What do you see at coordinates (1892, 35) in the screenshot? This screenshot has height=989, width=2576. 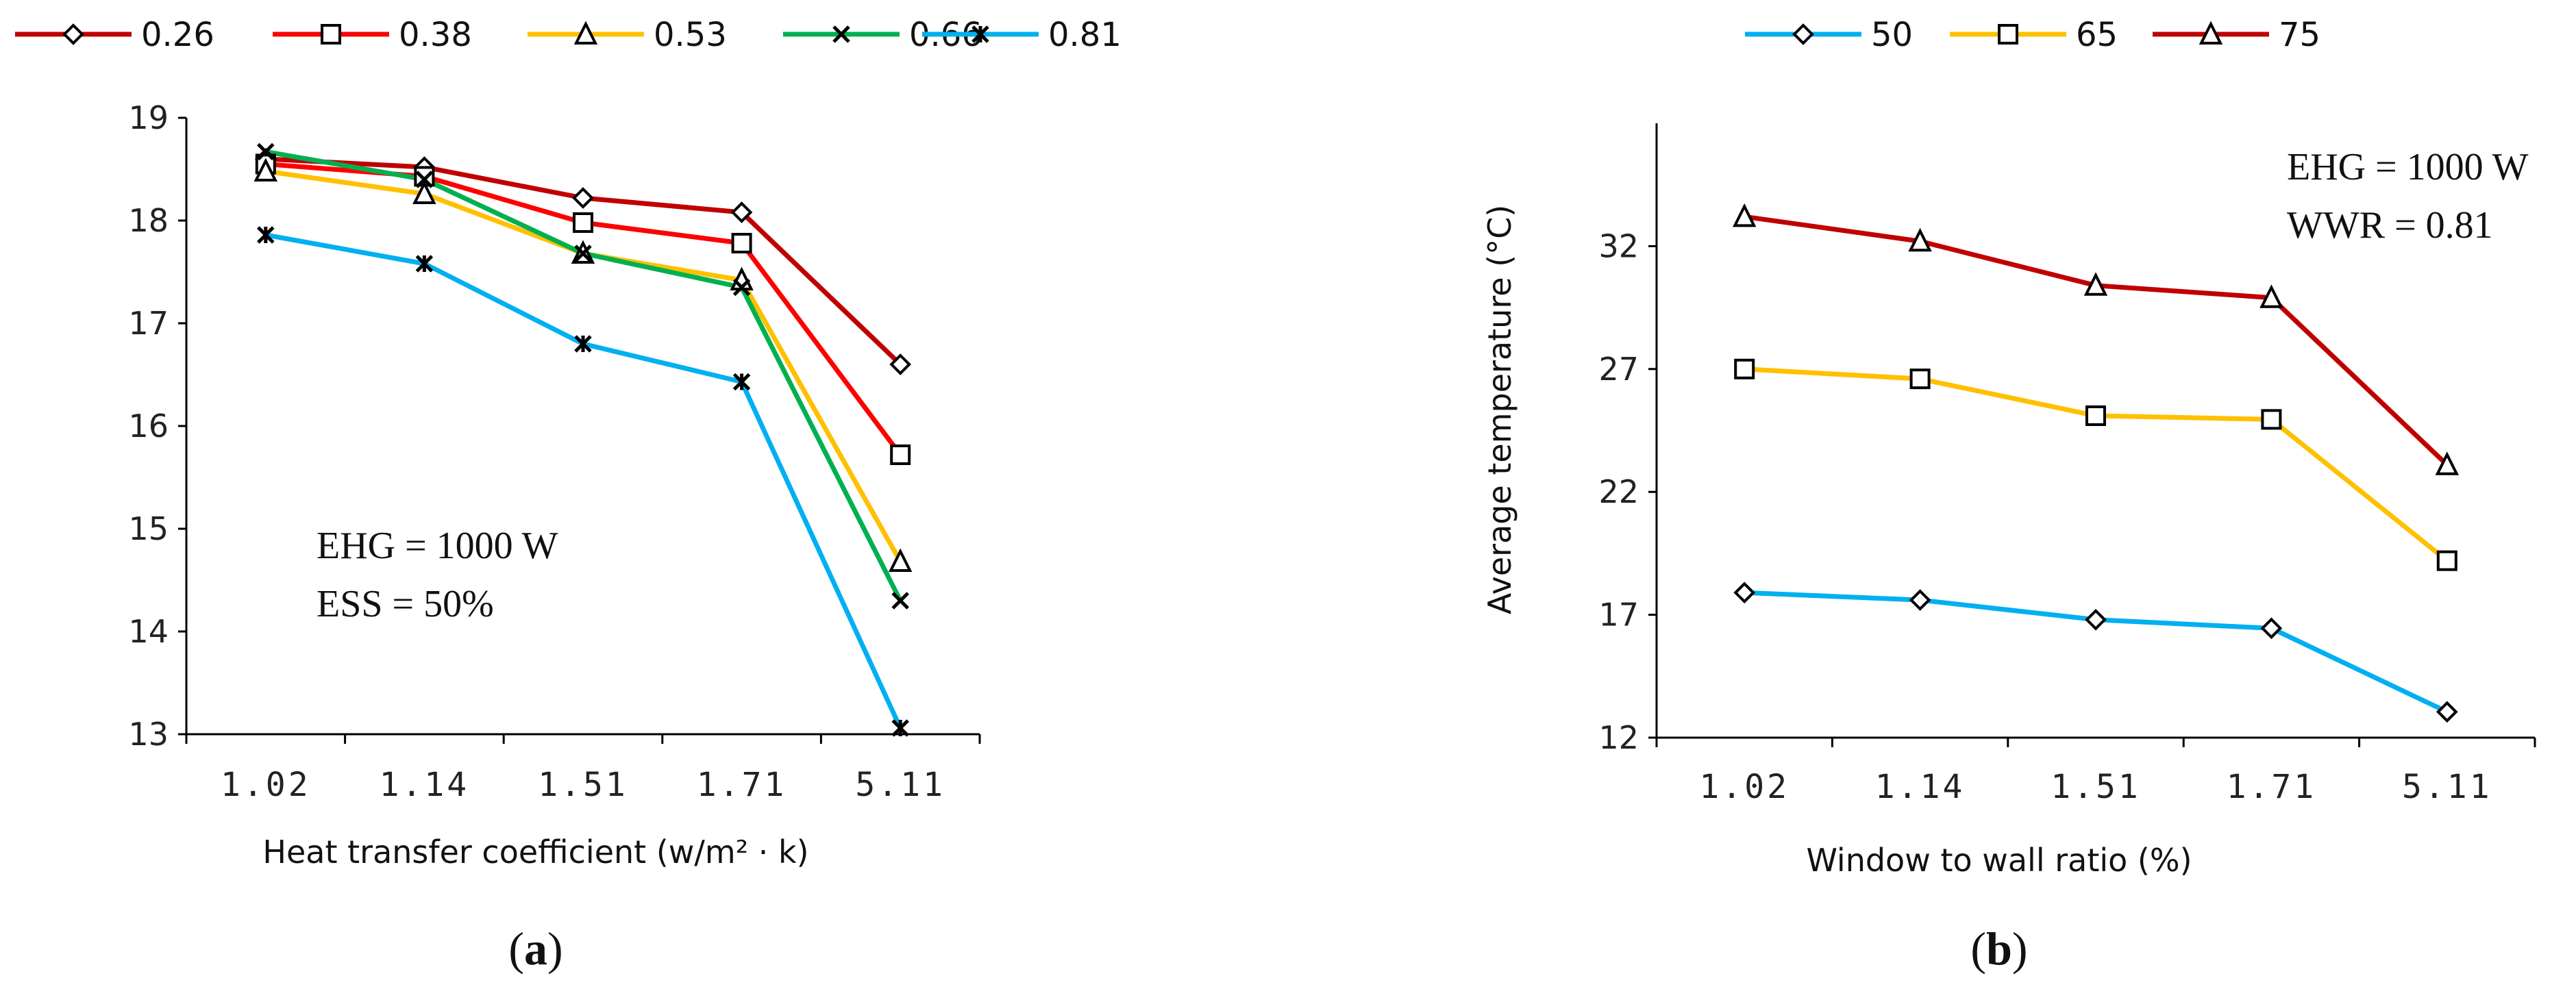 I see `legend-label-50: 50` at bounding box center [1892, 35].